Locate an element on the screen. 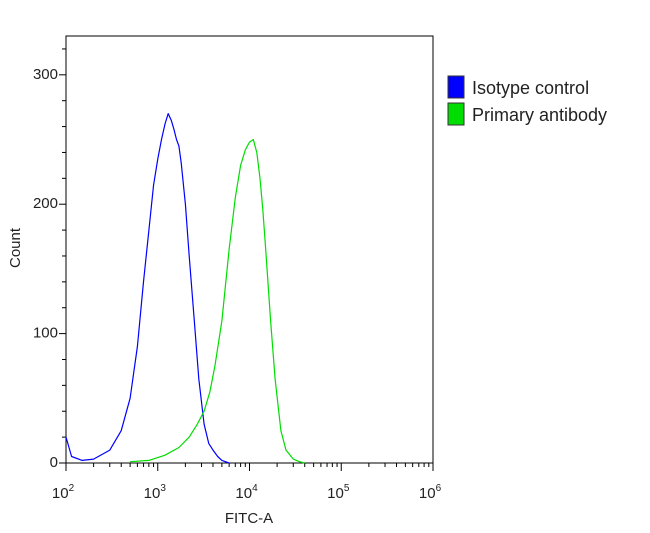 The width and height of the screenshot is (650, 533). legend-swatch-primary-antibody is located at coordinates (456, 114).